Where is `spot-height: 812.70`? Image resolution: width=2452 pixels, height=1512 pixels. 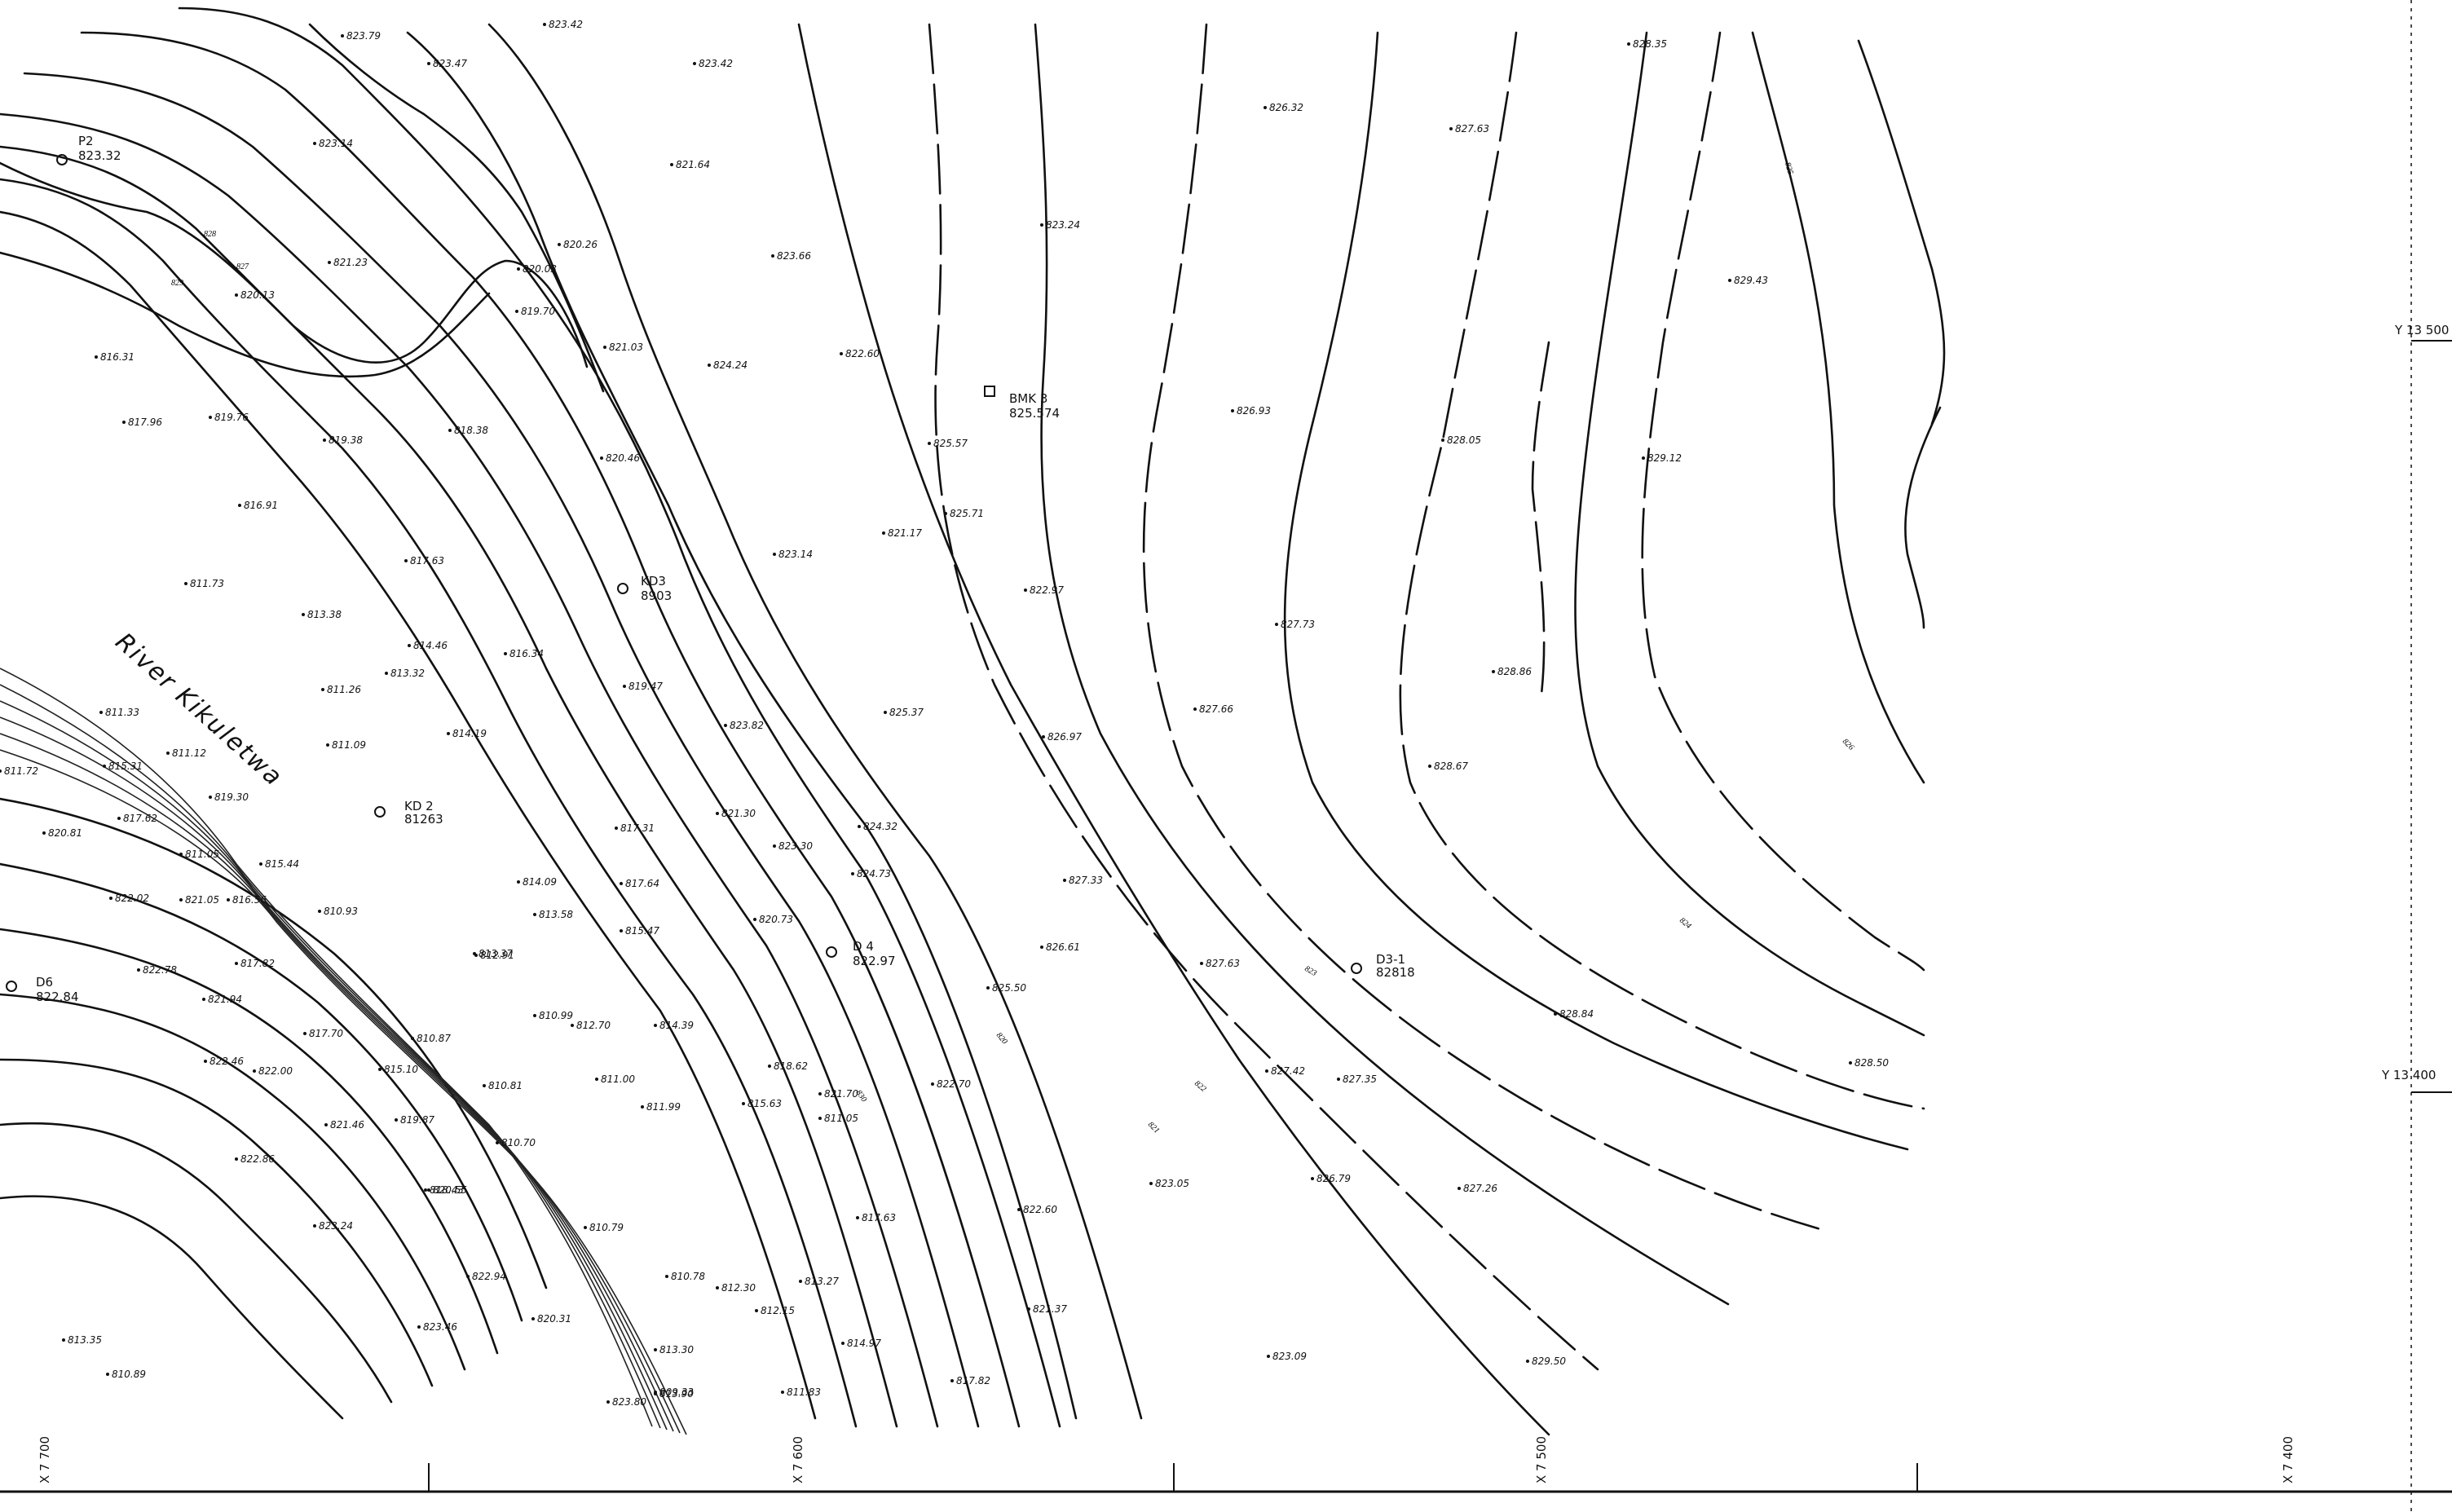
spot-height: 812.70 is located at coordinates (591, 1025).